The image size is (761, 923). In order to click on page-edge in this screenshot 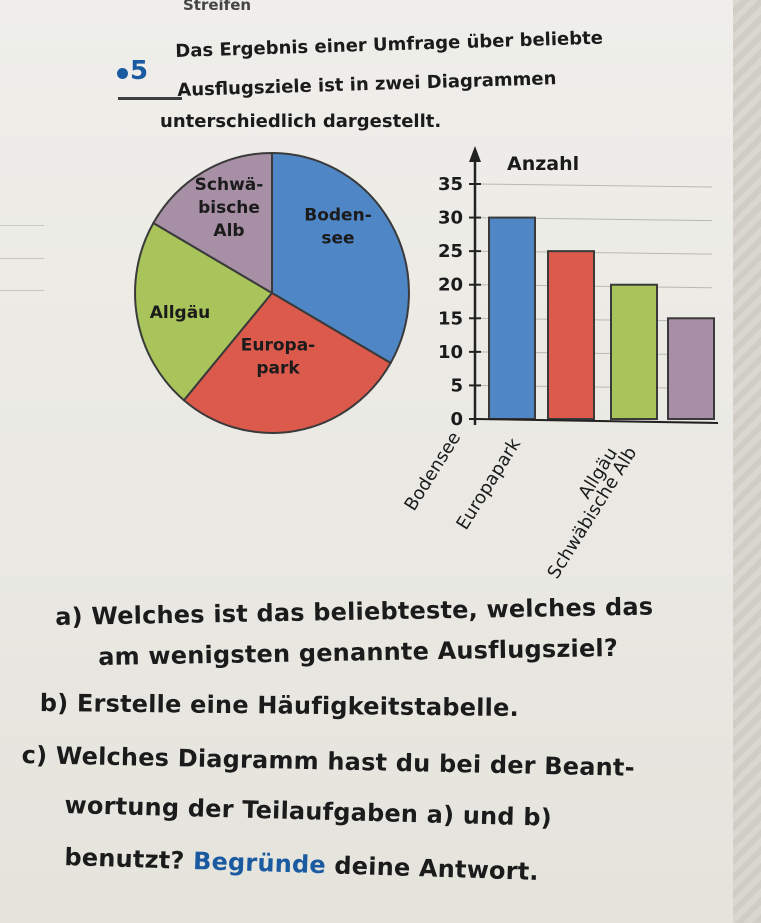, I will do `click(747, 461)`.